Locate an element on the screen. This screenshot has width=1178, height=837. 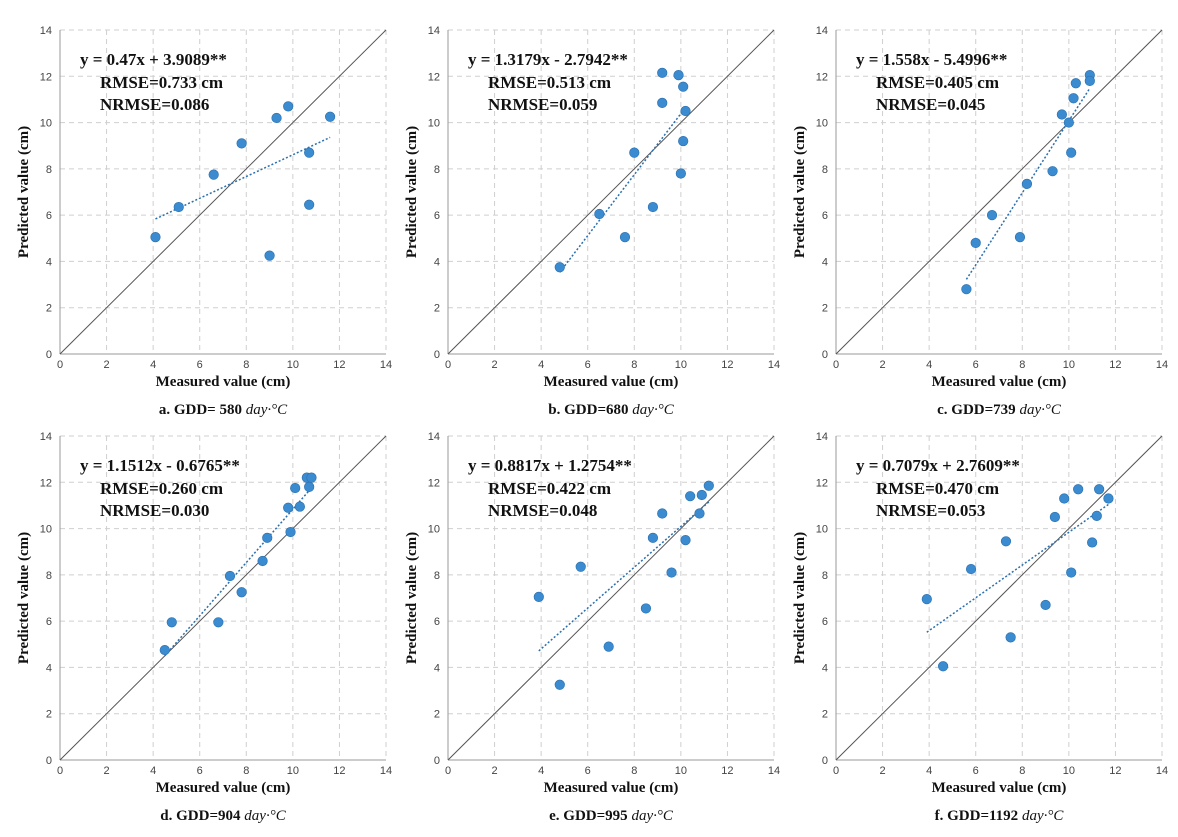
caption-text: c. GDD=739 is located at coordinates (978, 410).